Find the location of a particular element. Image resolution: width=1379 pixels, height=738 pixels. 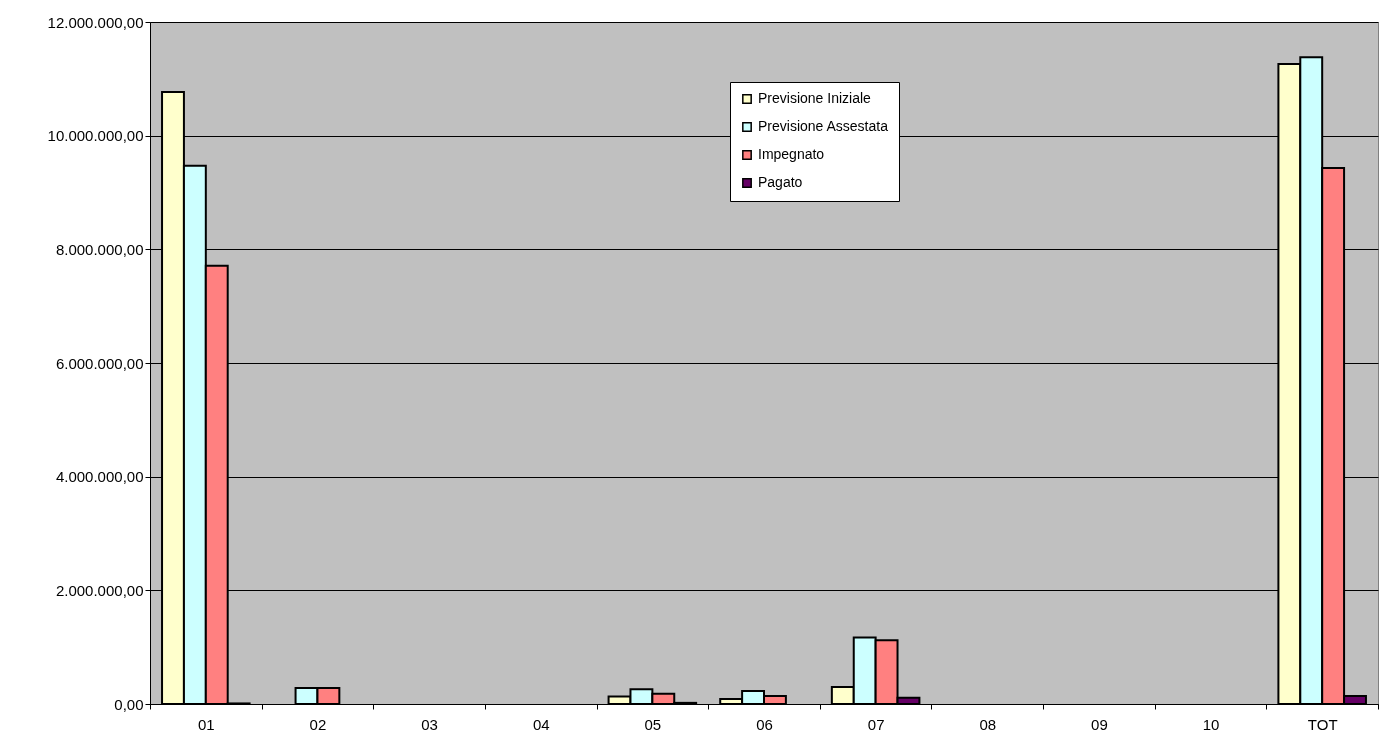

x-tick-label: 10 is located at coordinates (1211, 724).